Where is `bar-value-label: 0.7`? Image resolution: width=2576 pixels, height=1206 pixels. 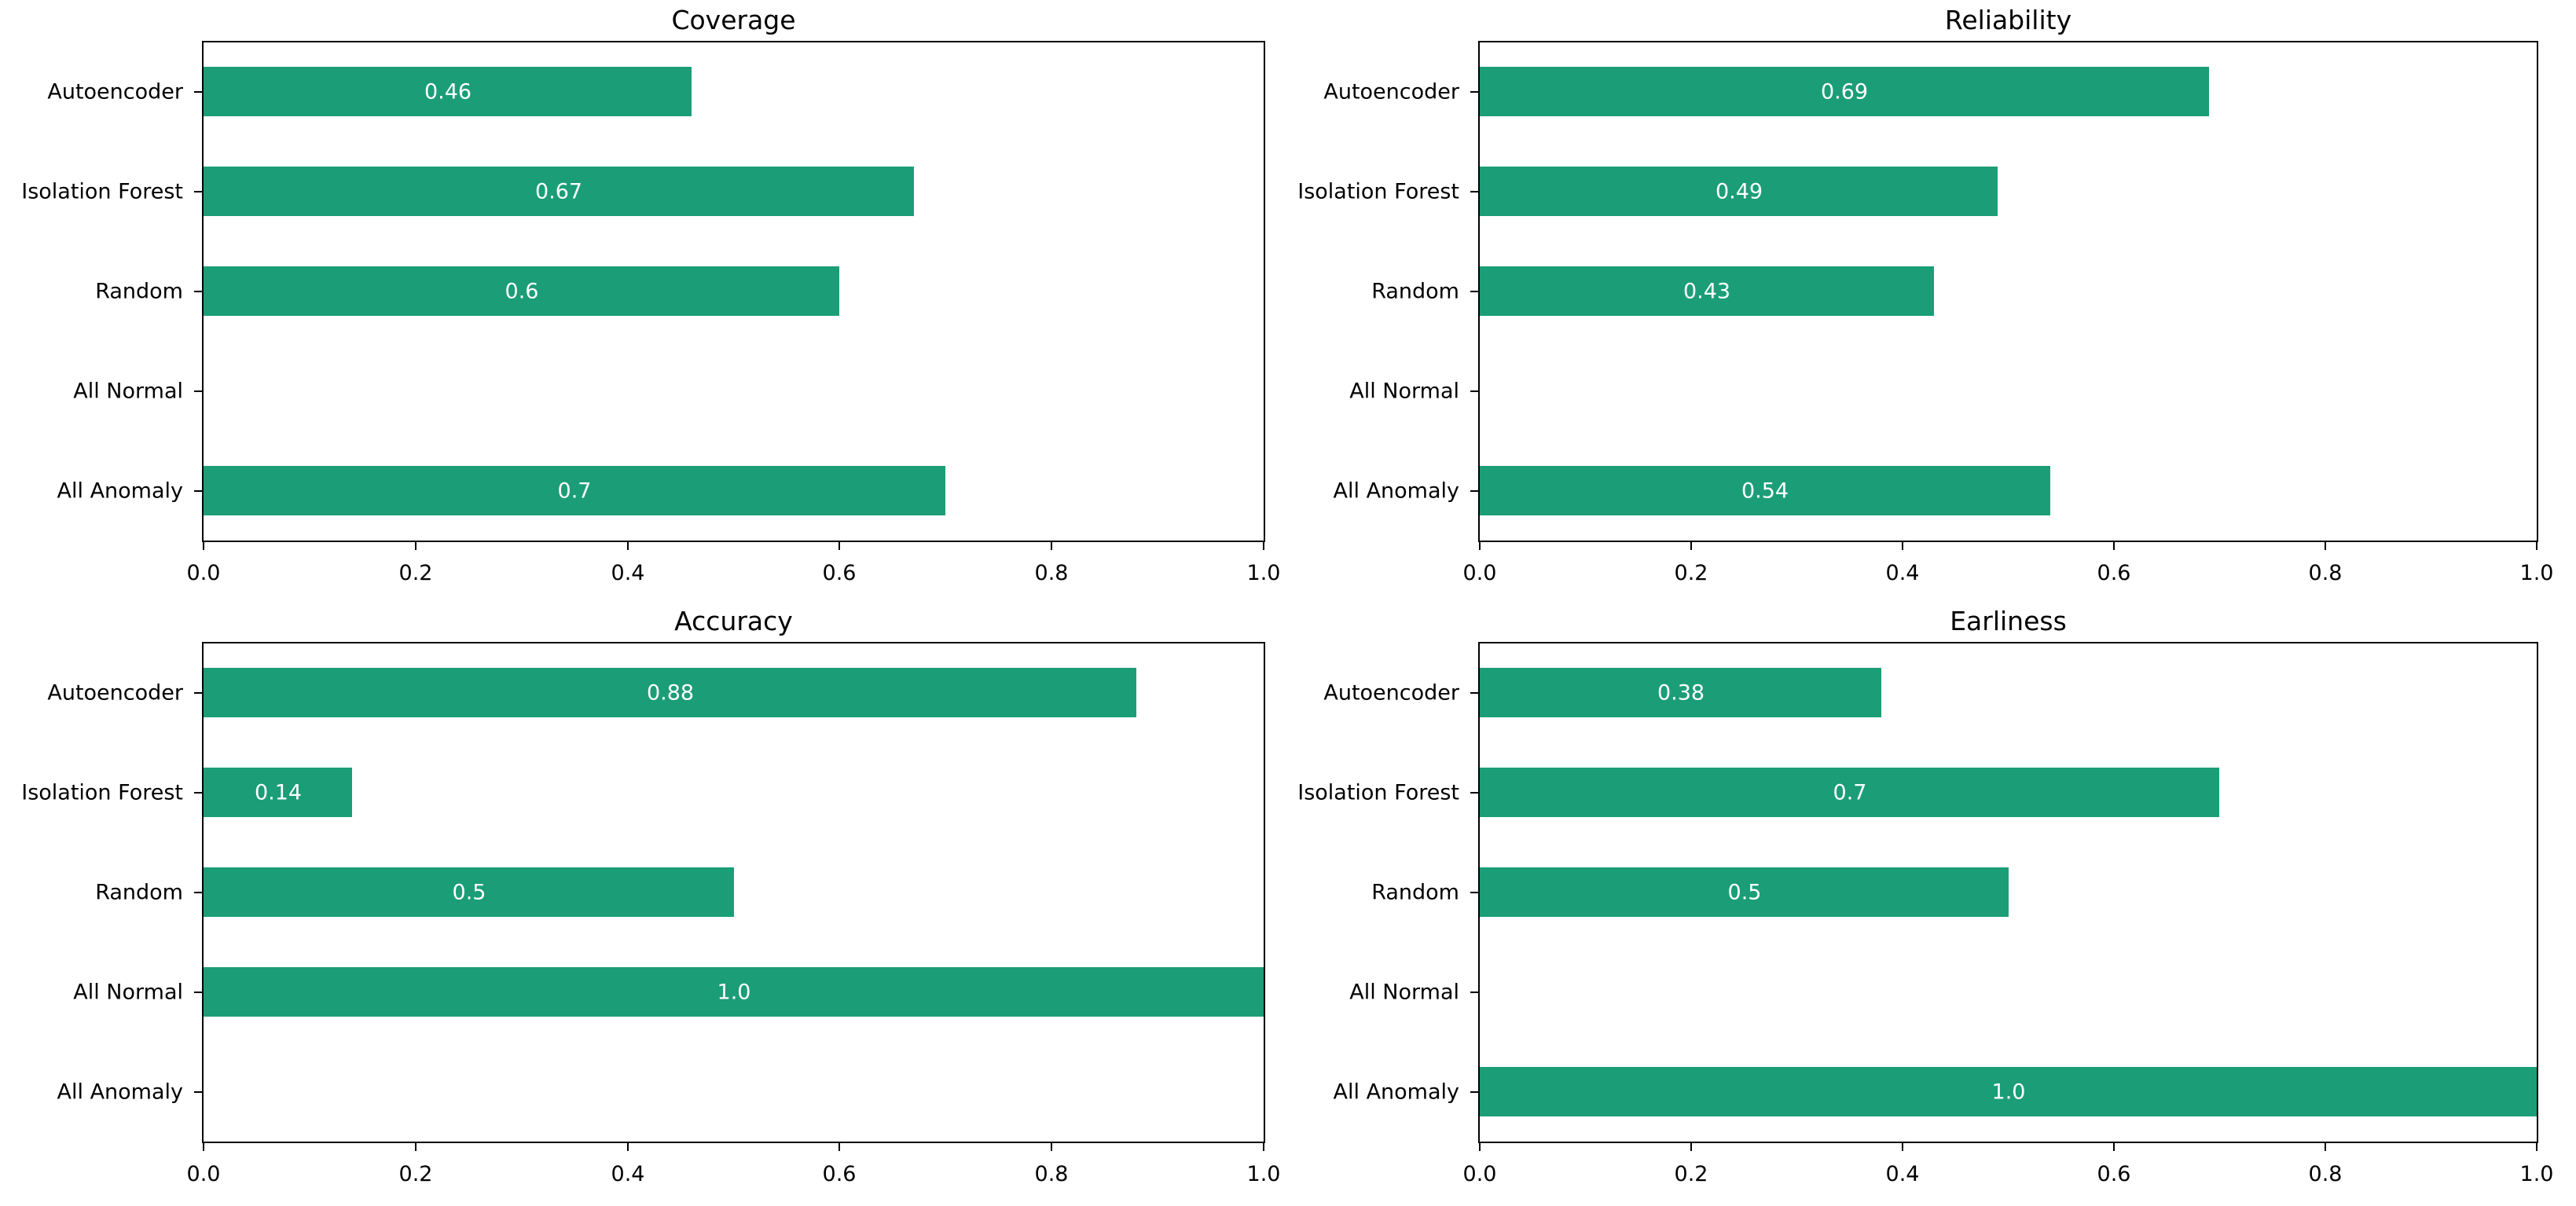
bar-value-label: 0.7 is located at coordinates (574, 491).